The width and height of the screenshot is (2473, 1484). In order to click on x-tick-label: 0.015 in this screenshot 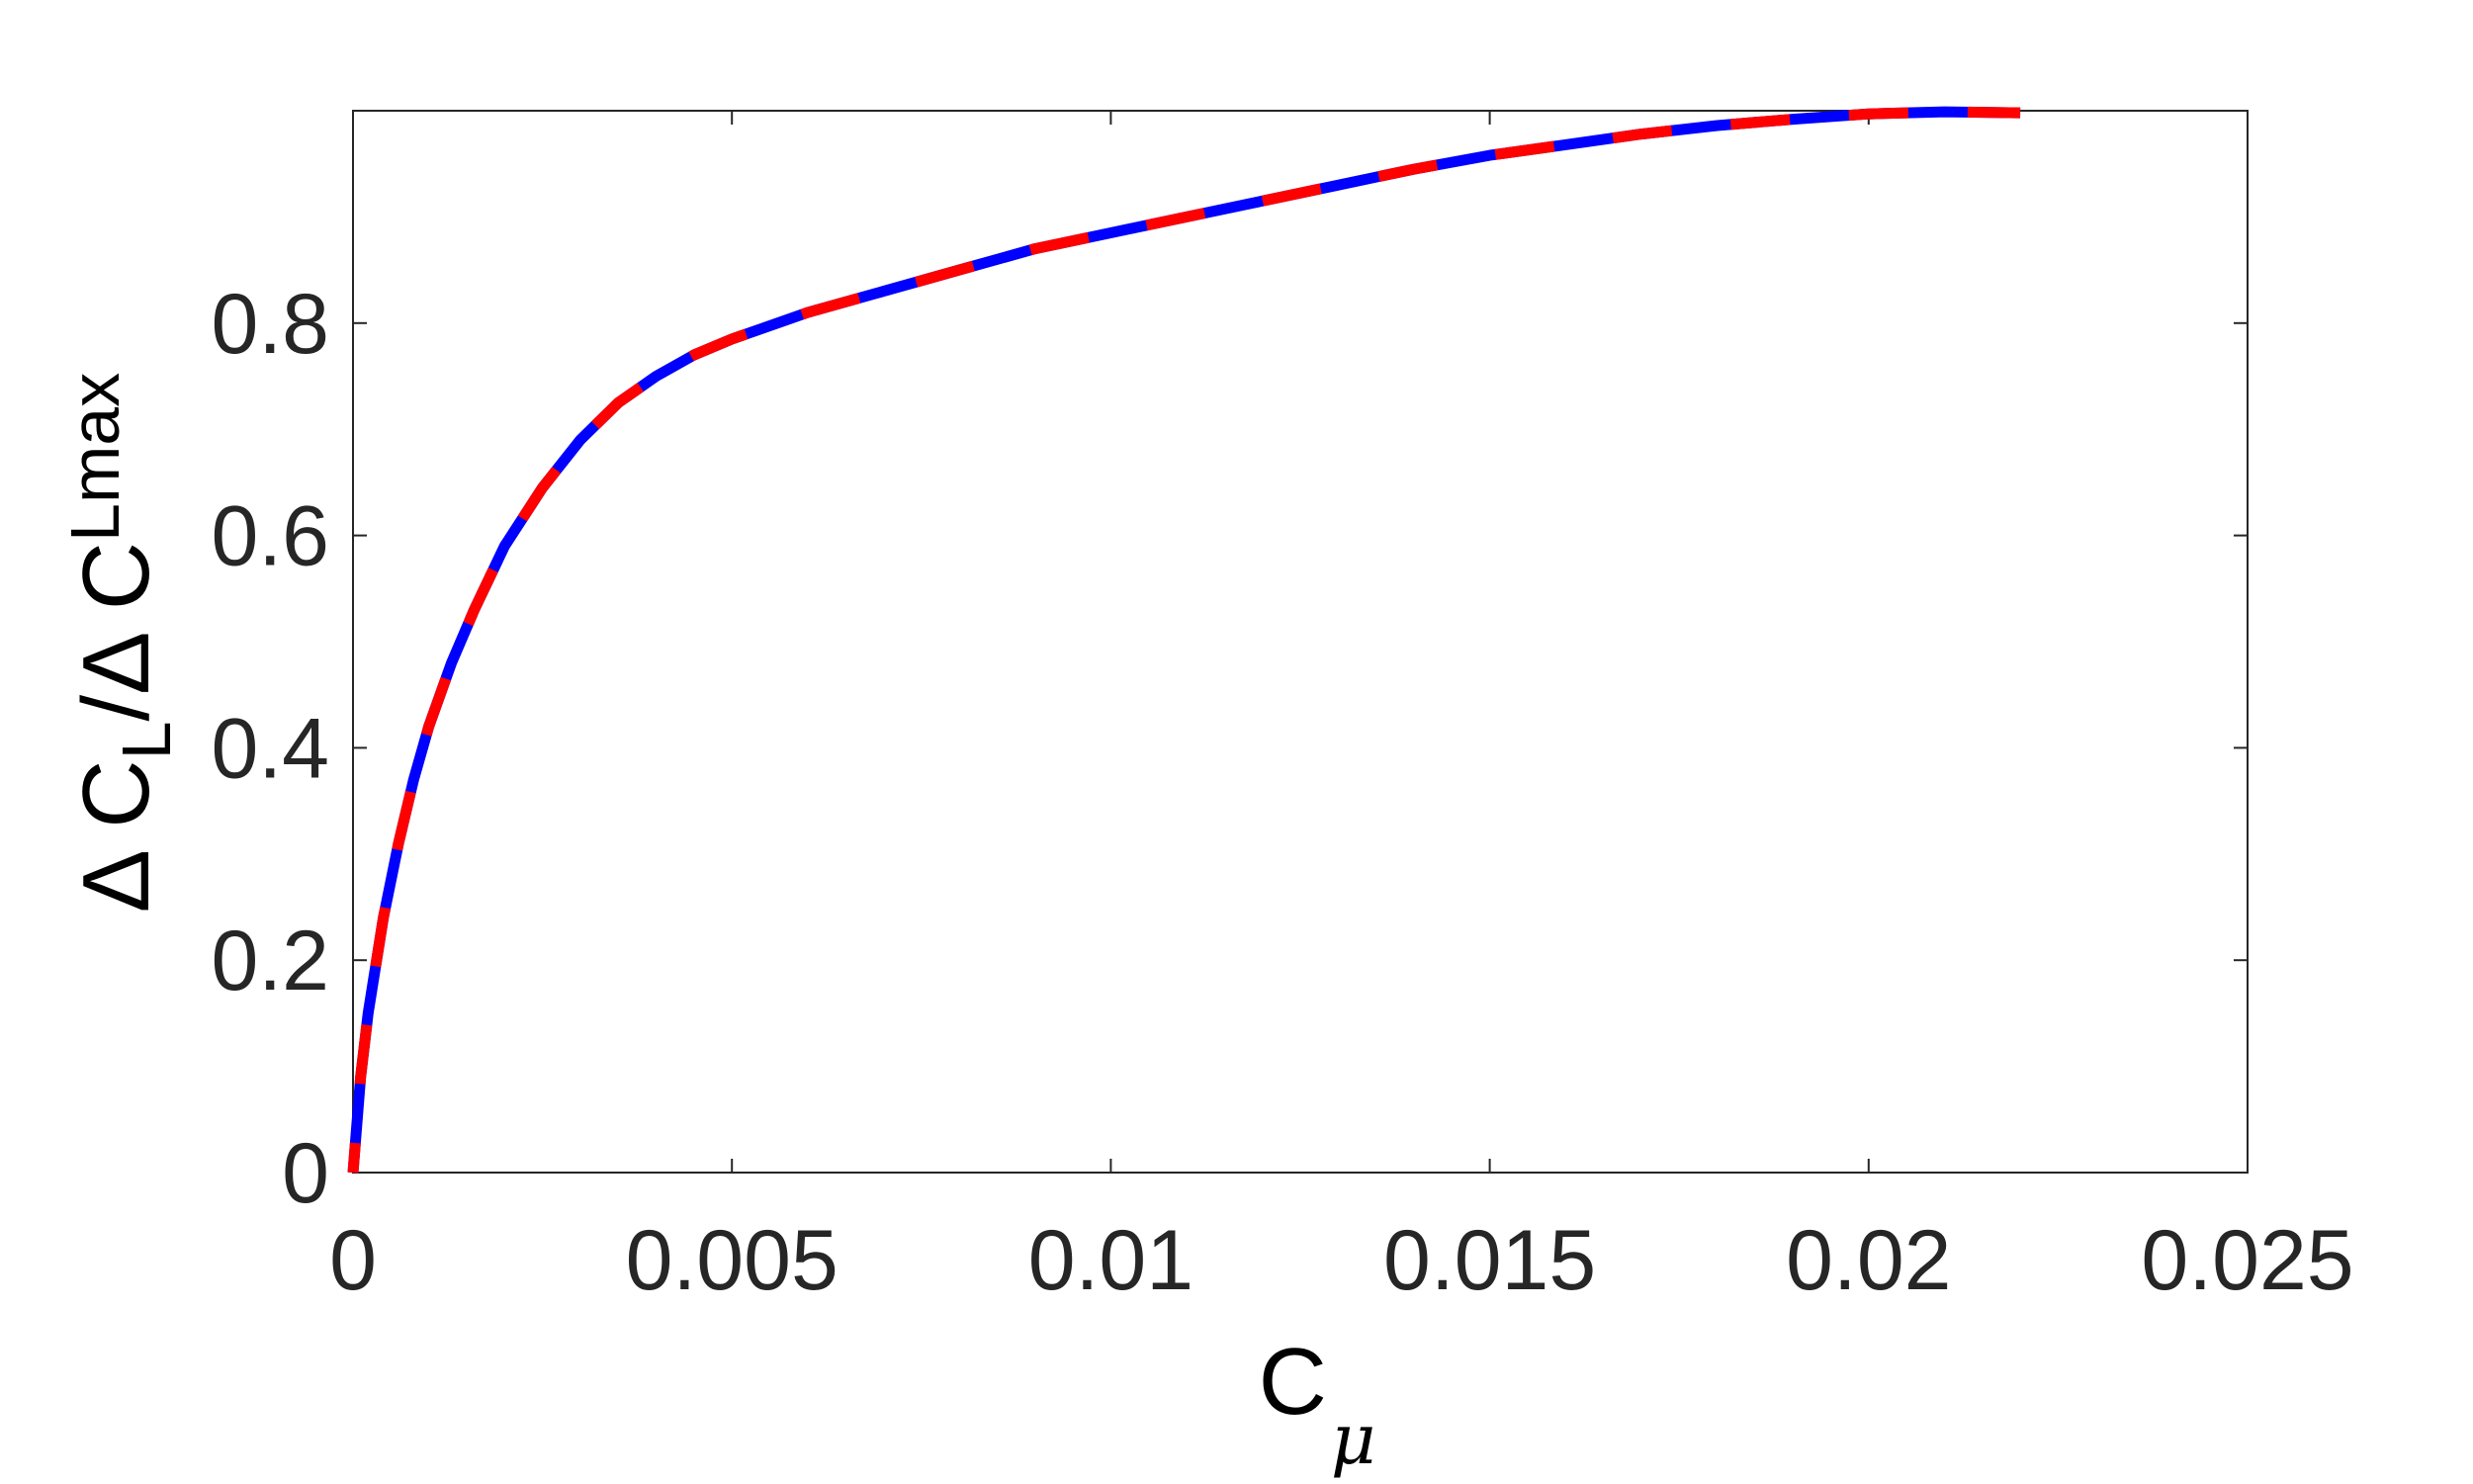, I will do `click(1489, 1260)`.